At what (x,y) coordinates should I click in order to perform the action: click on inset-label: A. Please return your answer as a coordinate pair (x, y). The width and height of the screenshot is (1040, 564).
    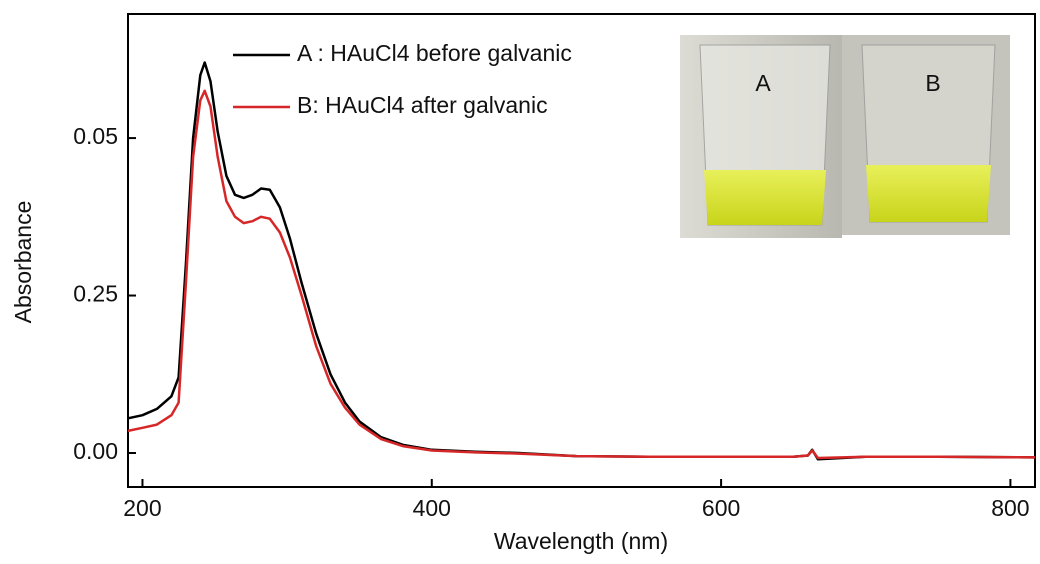
    Looking at the image, I should click on (763, 83).